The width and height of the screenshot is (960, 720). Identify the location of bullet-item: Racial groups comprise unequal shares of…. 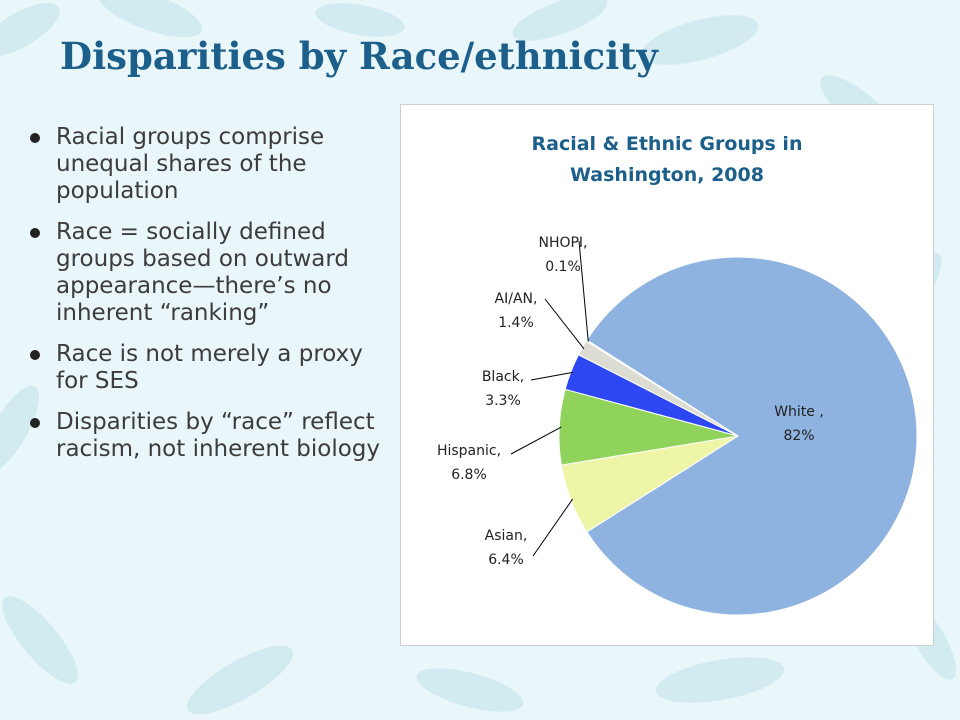
(208, 164).